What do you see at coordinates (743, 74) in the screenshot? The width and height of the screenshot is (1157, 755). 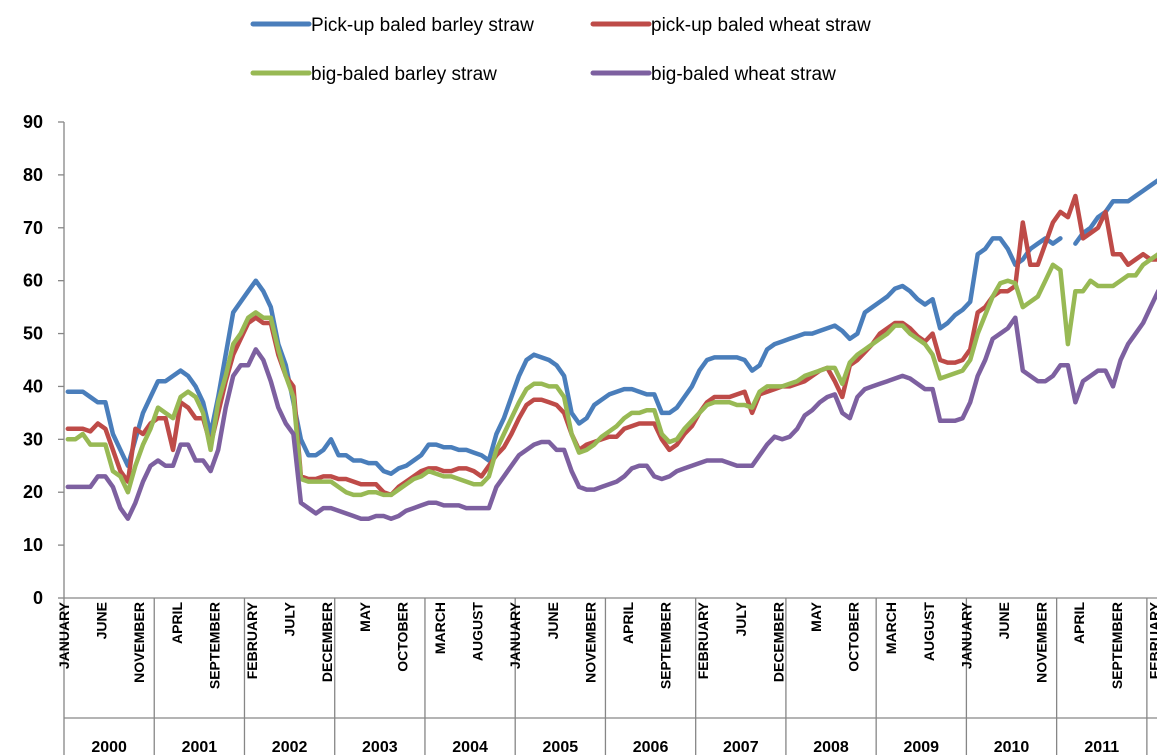 I see `legend-label: big-baled wheat straw` at bounding box center [743, 74].